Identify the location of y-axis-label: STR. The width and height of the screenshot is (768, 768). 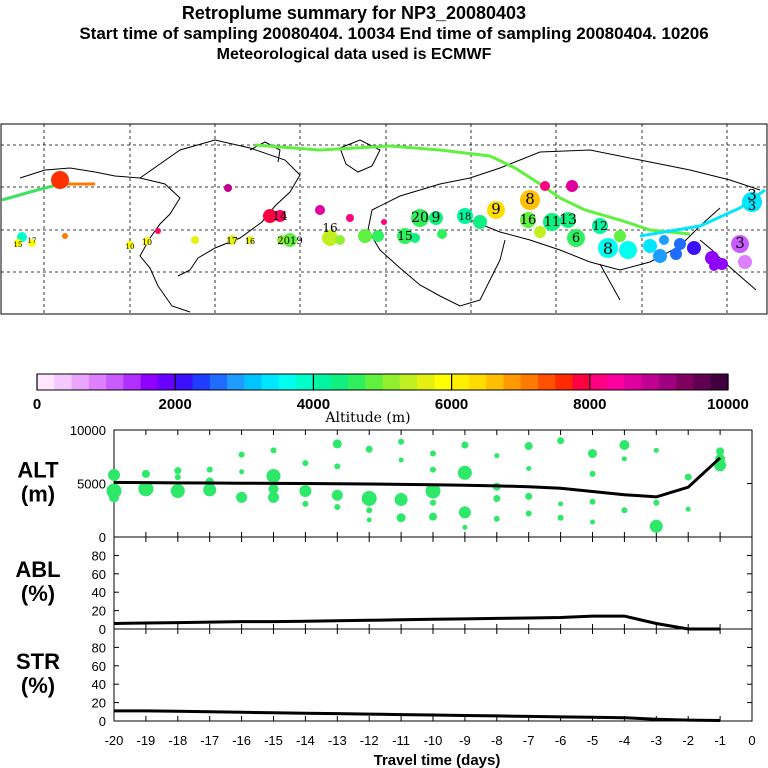
(38, 661).